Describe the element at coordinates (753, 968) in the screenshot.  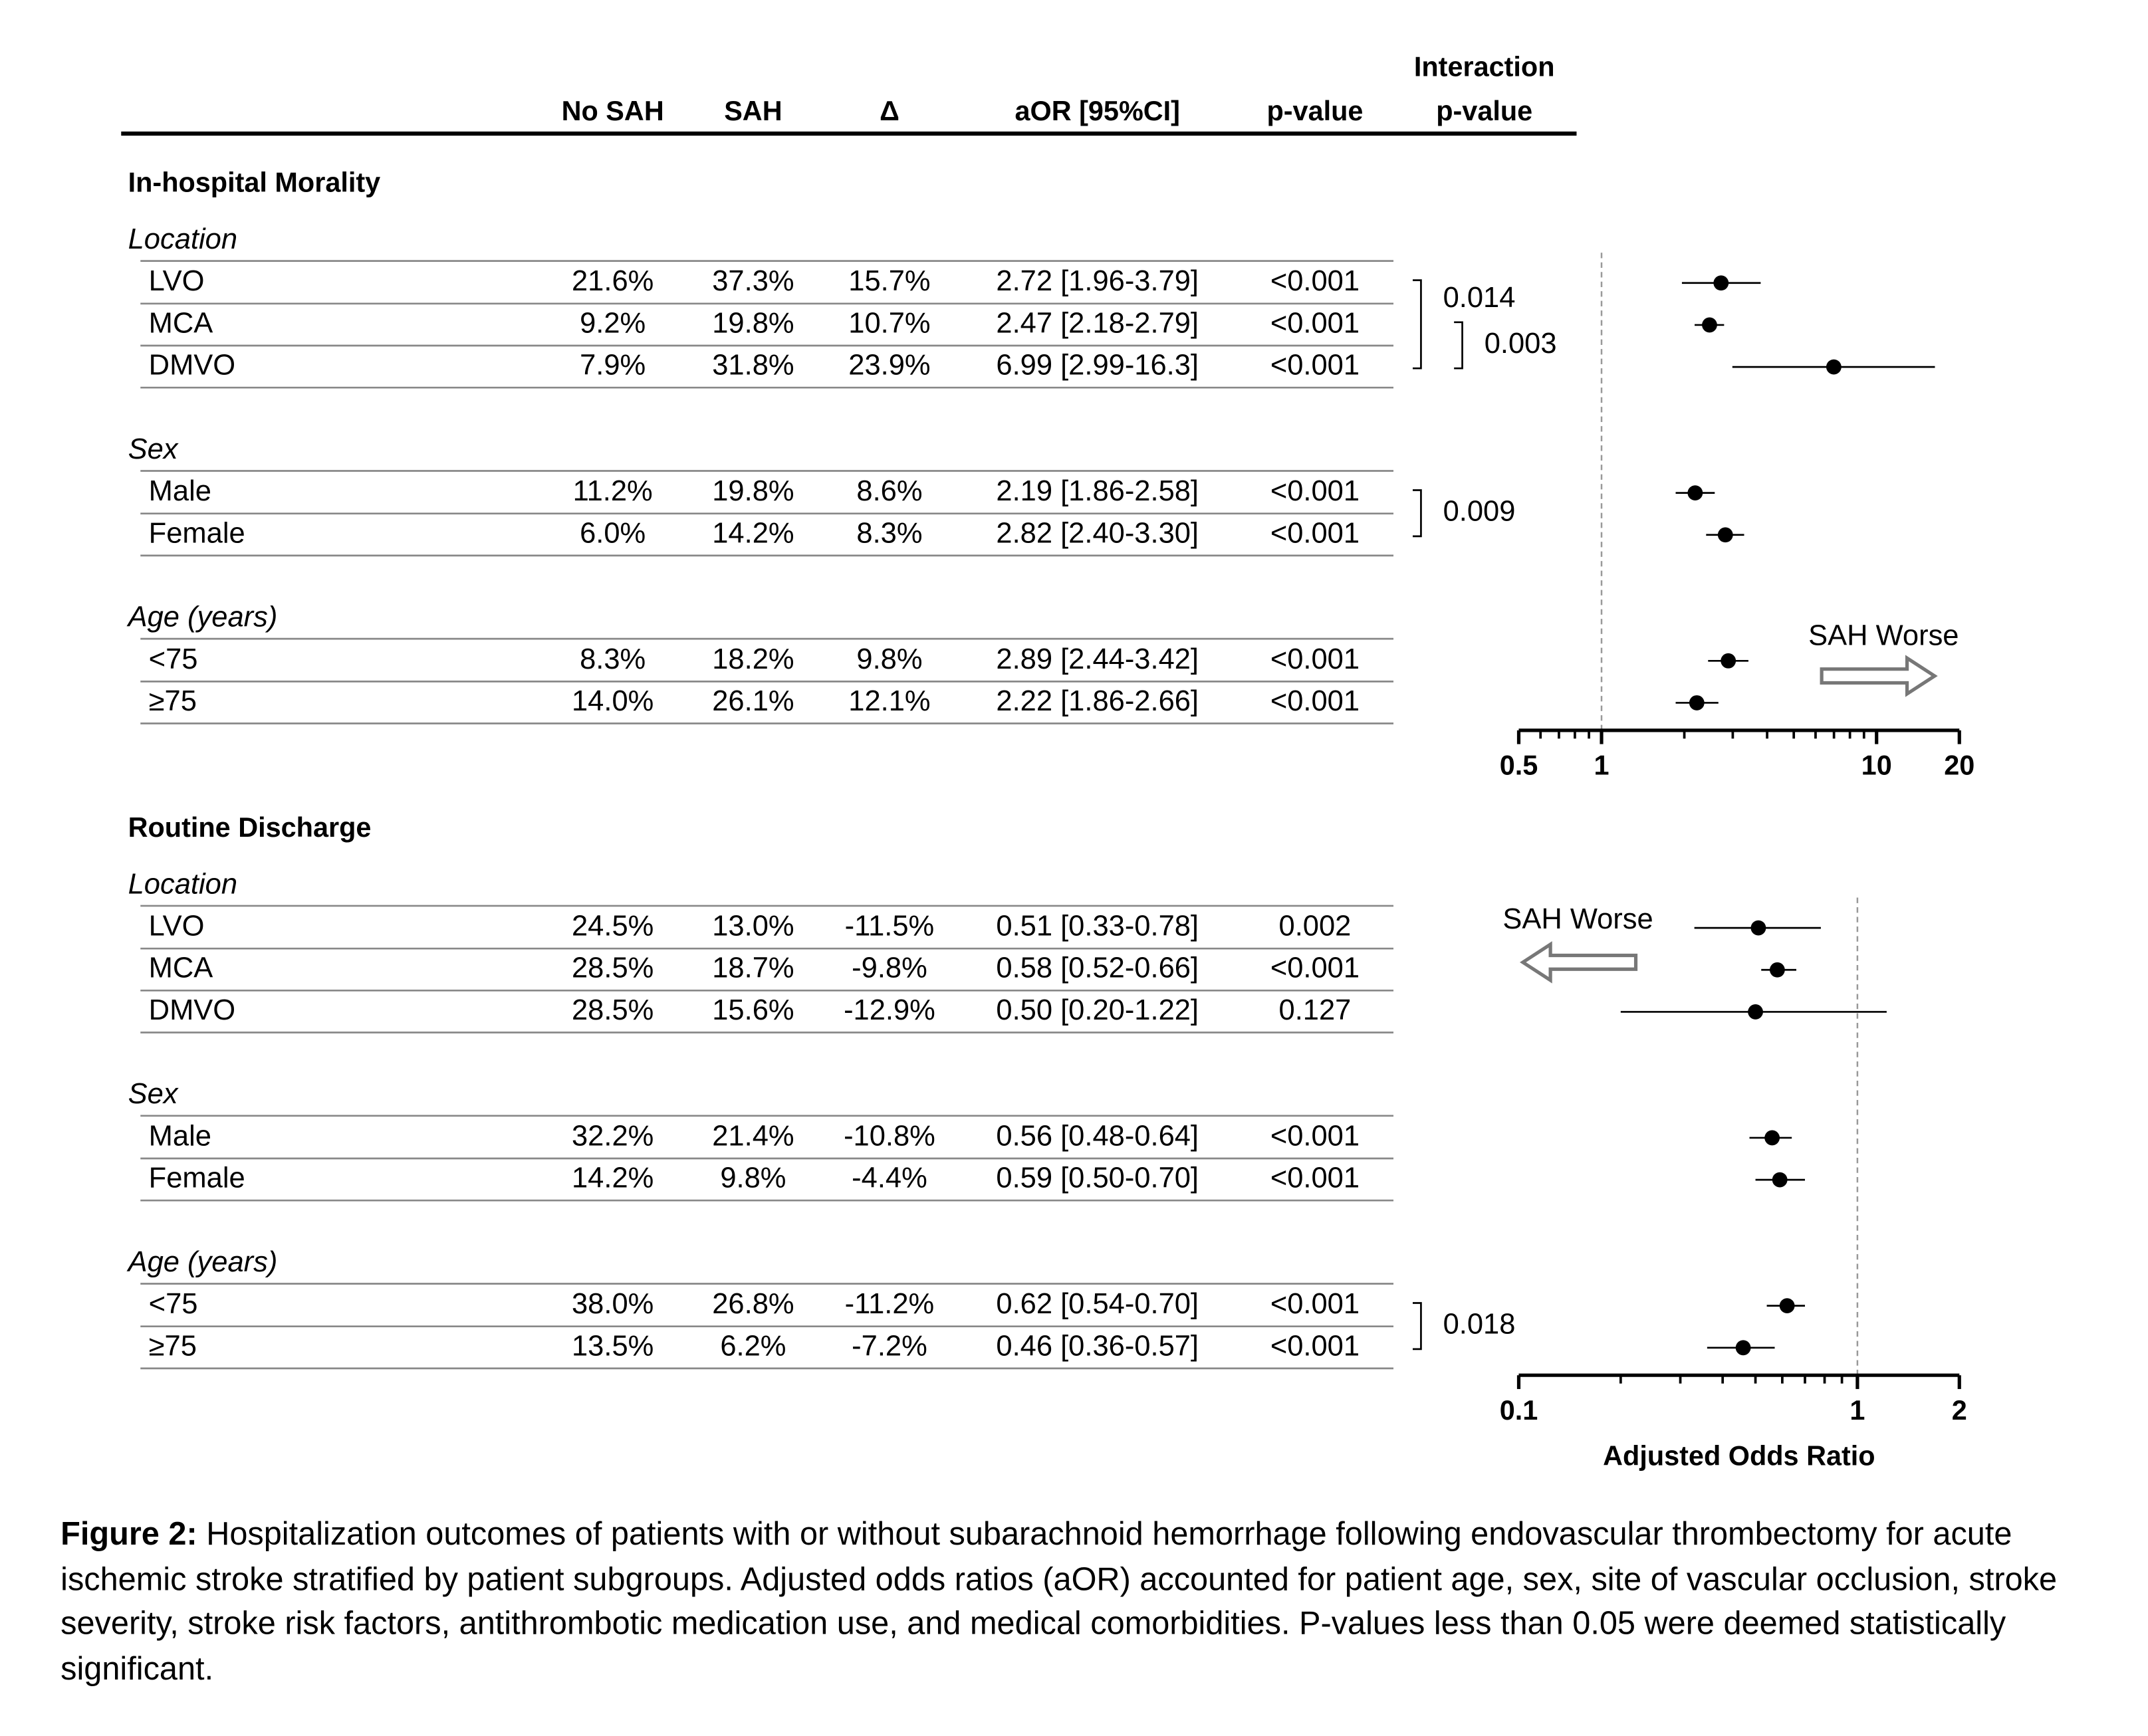
I see `cell: 18.7%` at that location.